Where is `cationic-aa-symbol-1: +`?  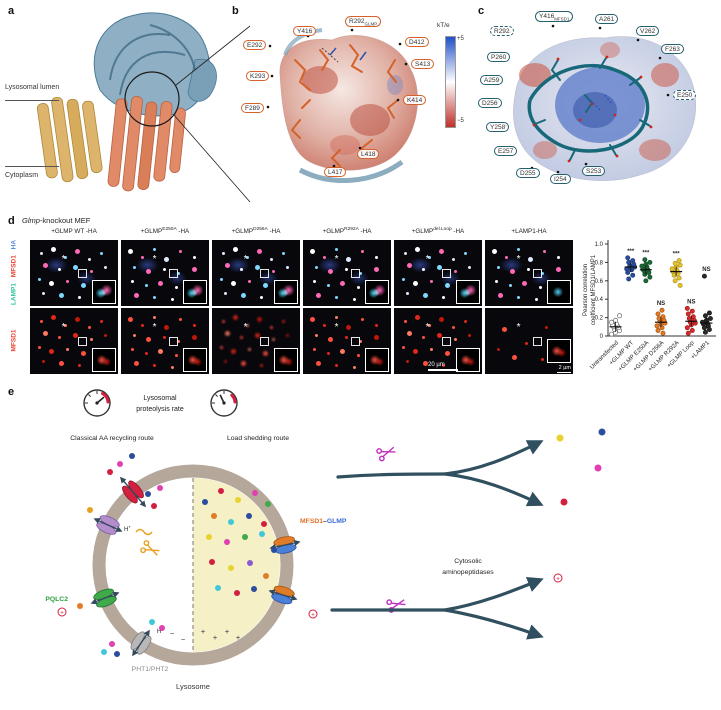 cationic-aa-symbol-1: + is located at coordinates (62, 612).